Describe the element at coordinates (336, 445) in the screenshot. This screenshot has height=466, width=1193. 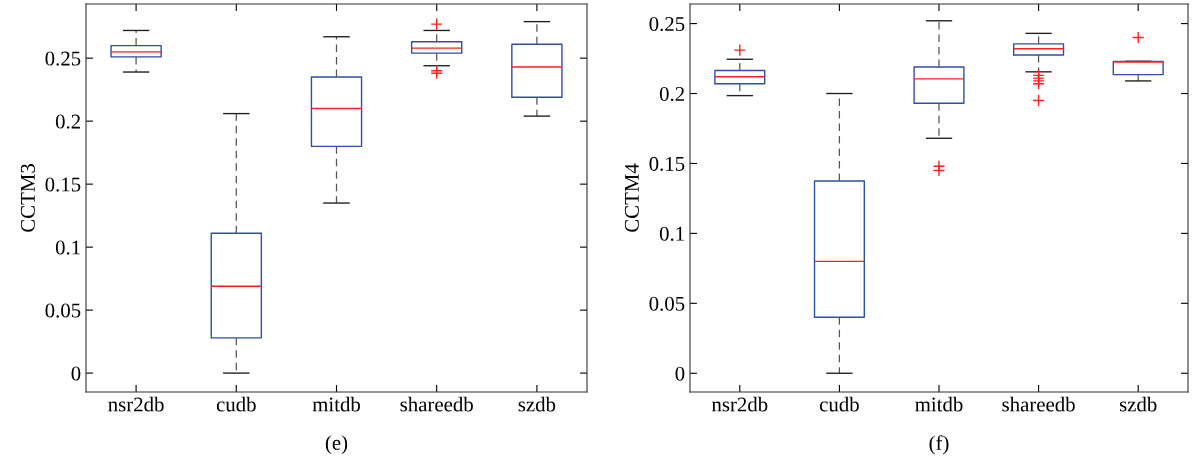
I see `x-axis-title: (e)` at that location.